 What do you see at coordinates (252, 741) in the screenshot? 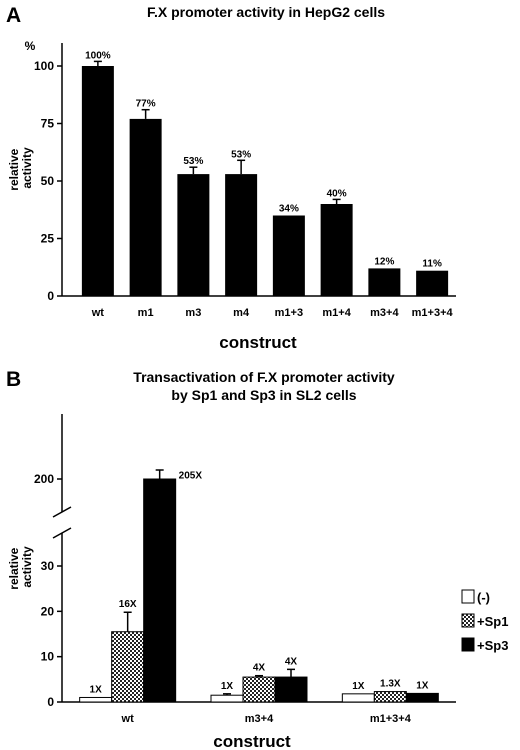
I see `chart-b-xlabel: construct` at bounding box center [252, 741].